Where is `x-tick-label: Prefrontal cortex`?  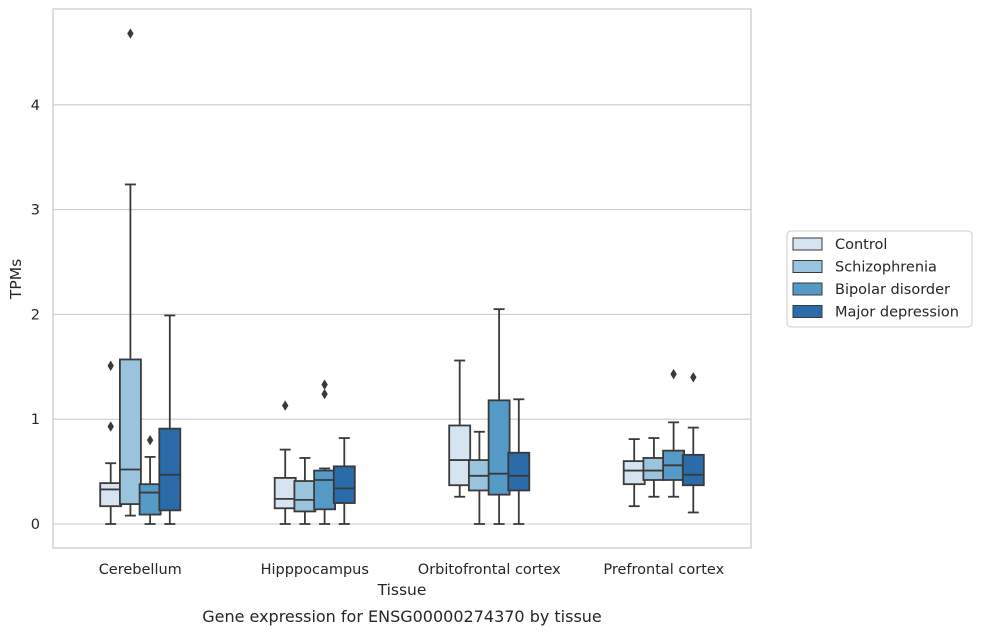 x-tick-label: Prefrontal cortex is located at coordinates (663, 570).